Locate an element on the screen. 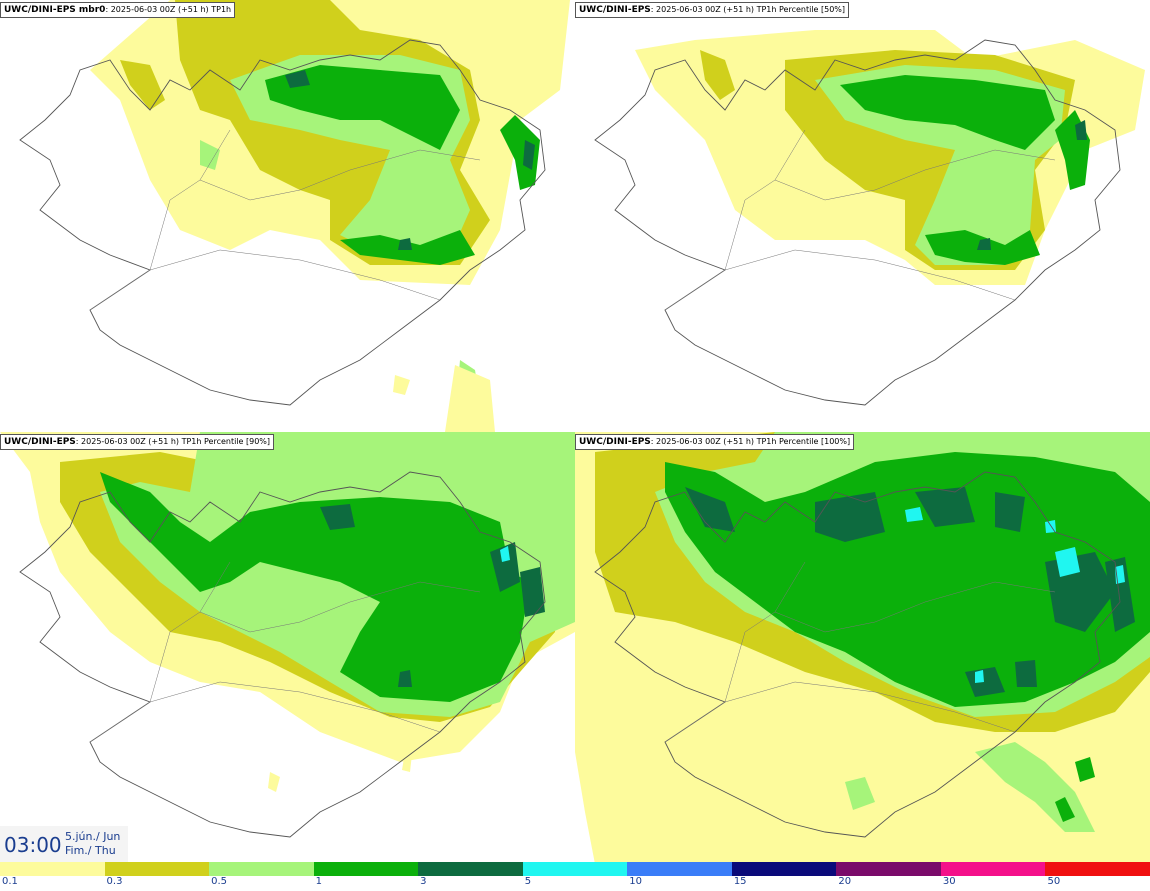 This screenshot has height=891, width=1150. valid-time-box: 03:00 5.jún./ Jun Fim./ Thu is located at coordinates (64, 844).